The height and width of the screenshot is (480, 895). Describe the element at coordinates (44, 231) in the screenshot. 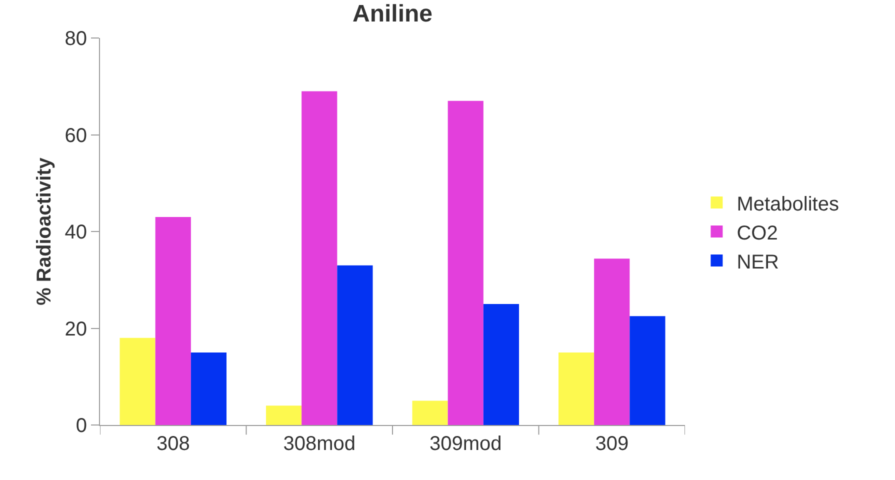

I see `y-axis-title: % Radioactivity` at that location.